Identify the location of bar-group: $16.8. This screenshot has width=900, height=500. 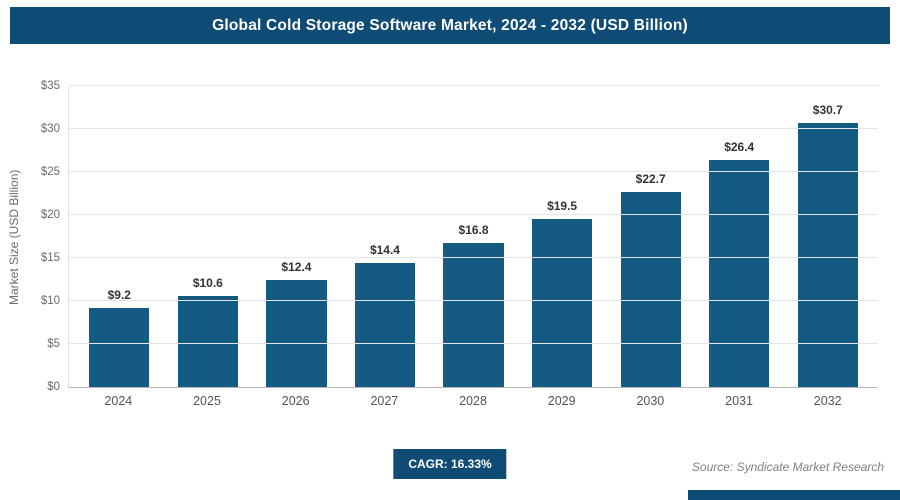
(473, 236).